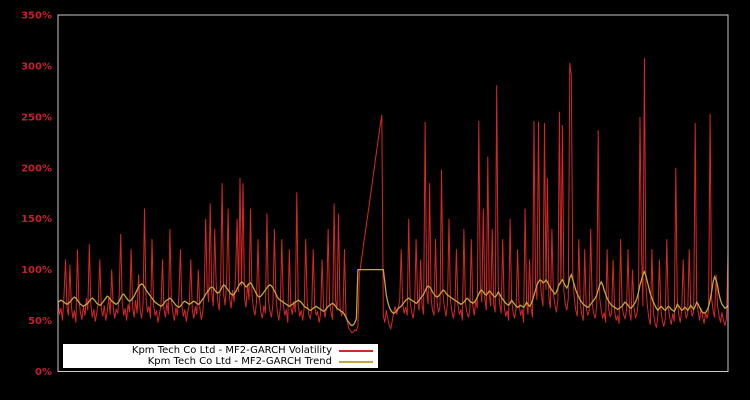 This screenshot has height=400, width=750. What do you see at coordinates (40, 321) in the screenshot?
I see `y-tick-label: 50%` at bounding box center [40, 321].